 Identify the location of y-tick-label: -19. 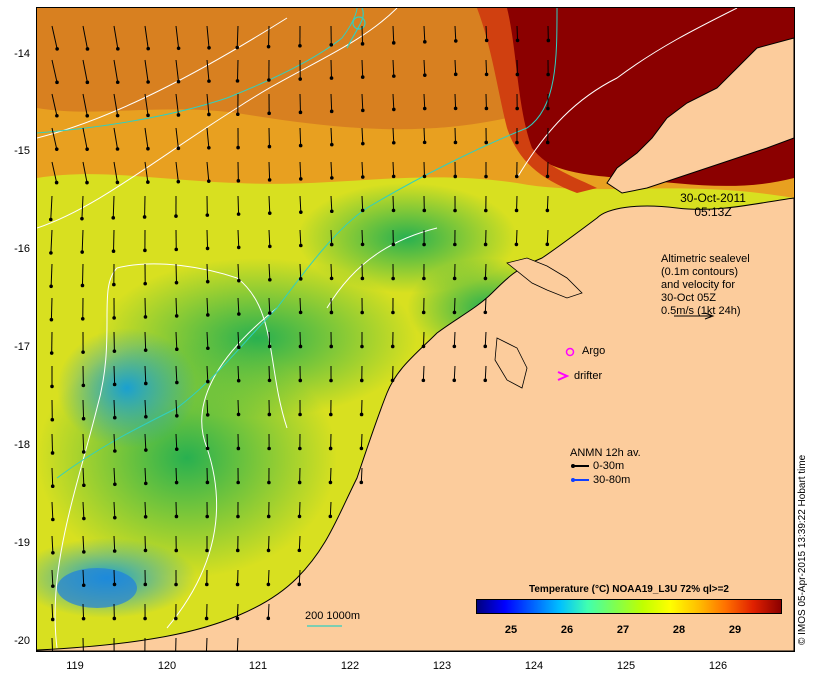
(22, 543).